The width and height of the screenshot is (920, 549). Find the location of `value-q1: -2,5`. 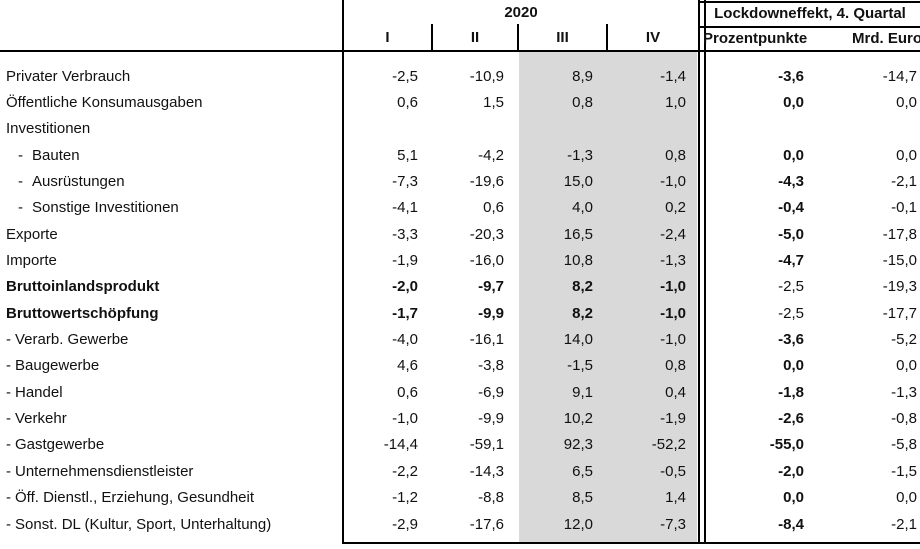

value-q1: -2,5 is located at coordinates (405, 76).